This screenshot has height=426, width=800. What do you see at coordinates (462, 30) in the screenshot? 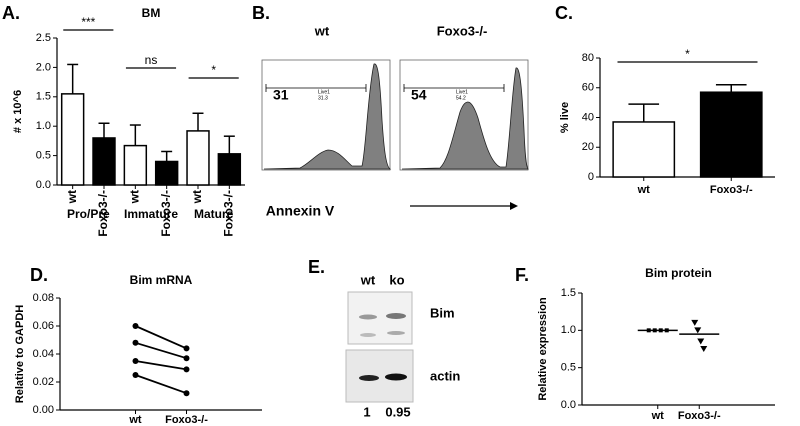
I see `sample-label: Foxo3-/-` at bounding box center [462, 30].